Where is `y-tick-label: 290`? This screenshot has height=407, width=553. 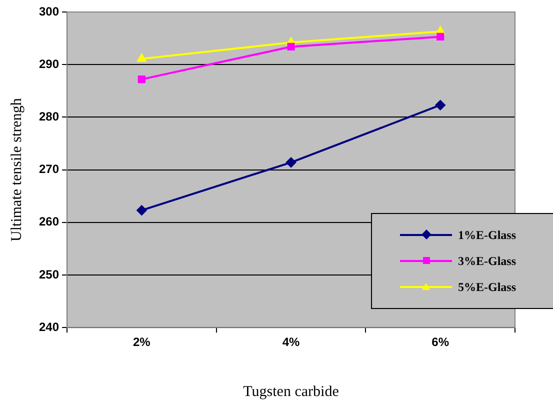 y-tick-label: 290 is located at coordinates (49, 63).